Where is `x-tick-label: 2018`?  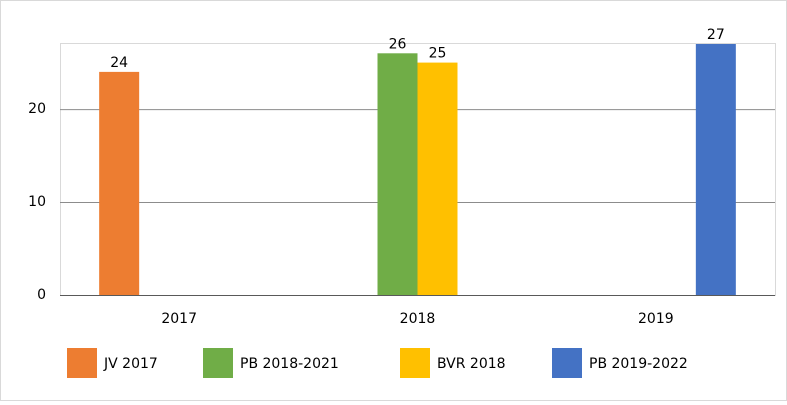
x-tick-label: 2018 is located at coordinates (418, 319).